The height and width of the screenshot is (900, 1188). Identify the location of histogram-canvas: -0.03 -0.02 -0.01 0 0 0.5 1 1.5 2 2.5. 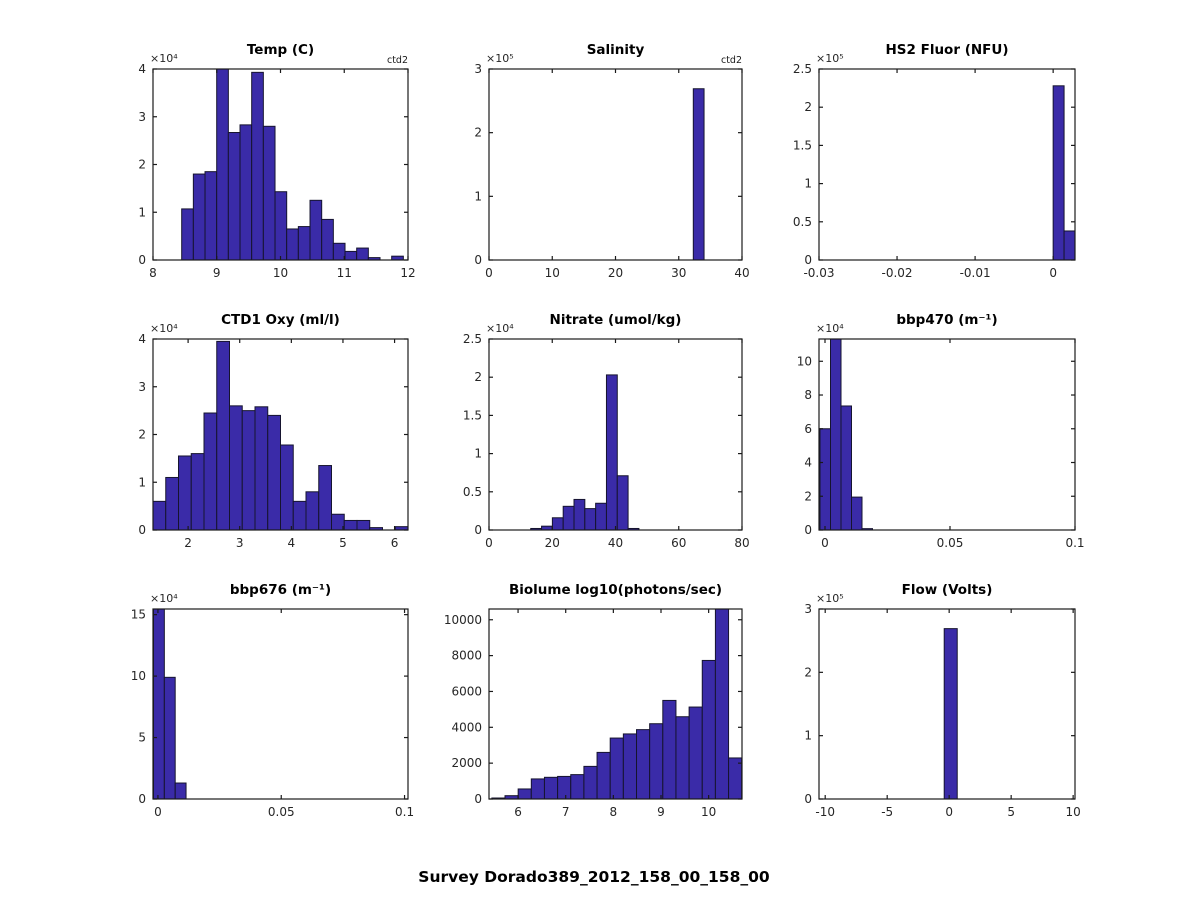
(934, 171).